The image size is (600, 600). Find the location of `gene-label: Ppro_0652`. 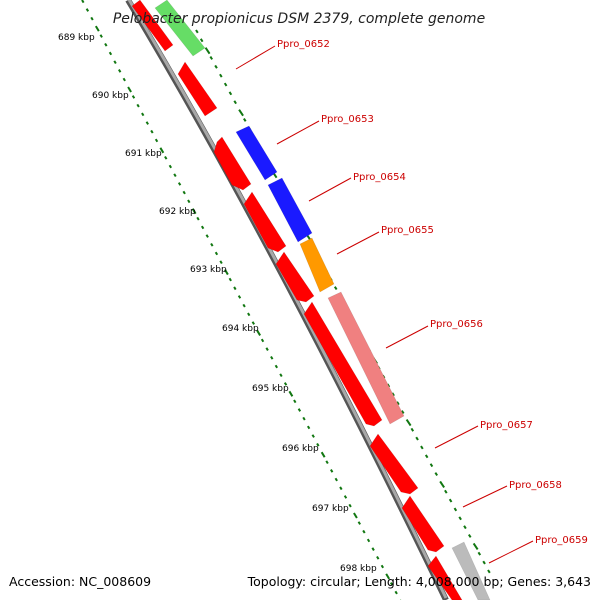

gene-label: Ppro_0652 is located at coordinates (303, 44).